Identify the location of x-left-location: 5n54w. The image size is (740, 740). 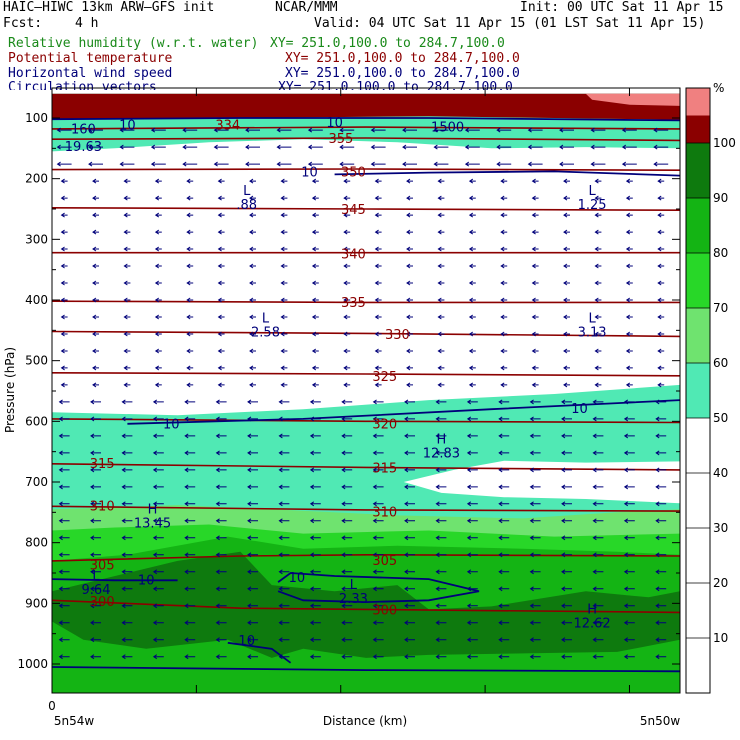
(74, 721).